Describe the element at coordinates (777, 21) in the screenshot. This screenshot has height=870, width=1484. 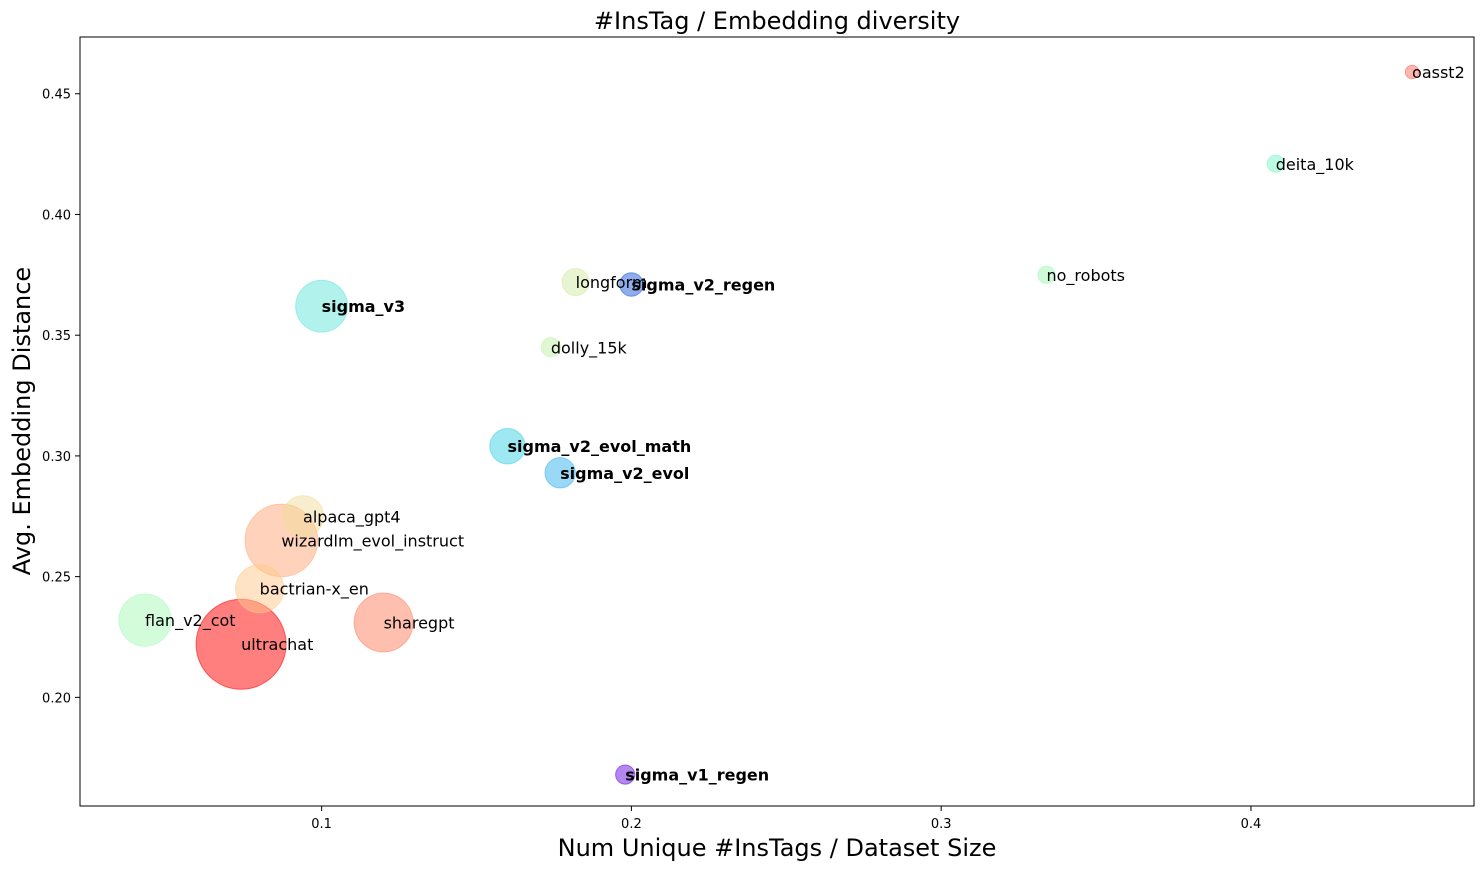
I see `chart-title: #InsTag / Embedding diversity` at that location.